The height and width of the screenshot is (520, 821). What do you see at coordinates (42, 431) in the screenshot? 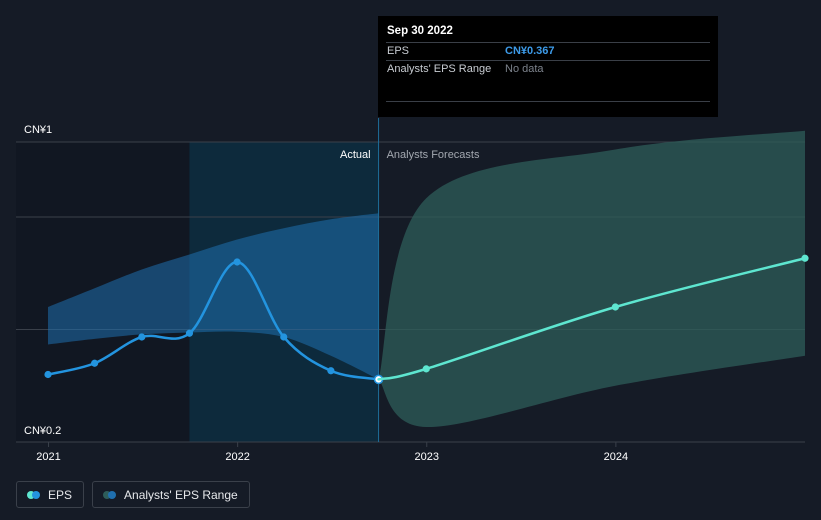
I see `y-axis-label-bottom: CN¥0.2` at bounding box center [42, 431].